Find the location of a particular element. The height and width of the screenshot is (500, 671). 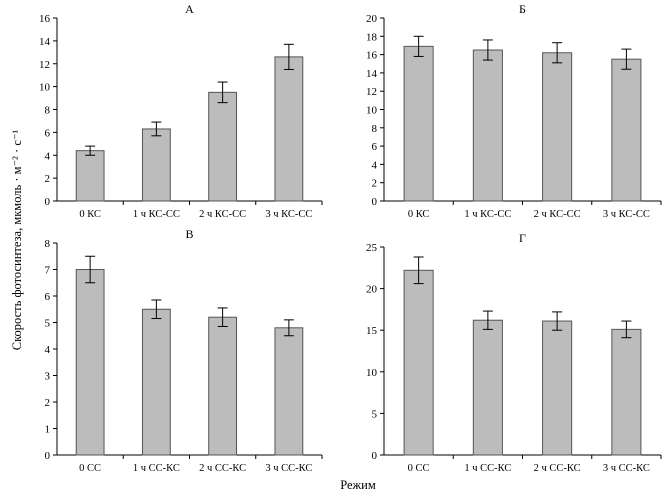

panel-title: В is located at coordinates (189, 234).